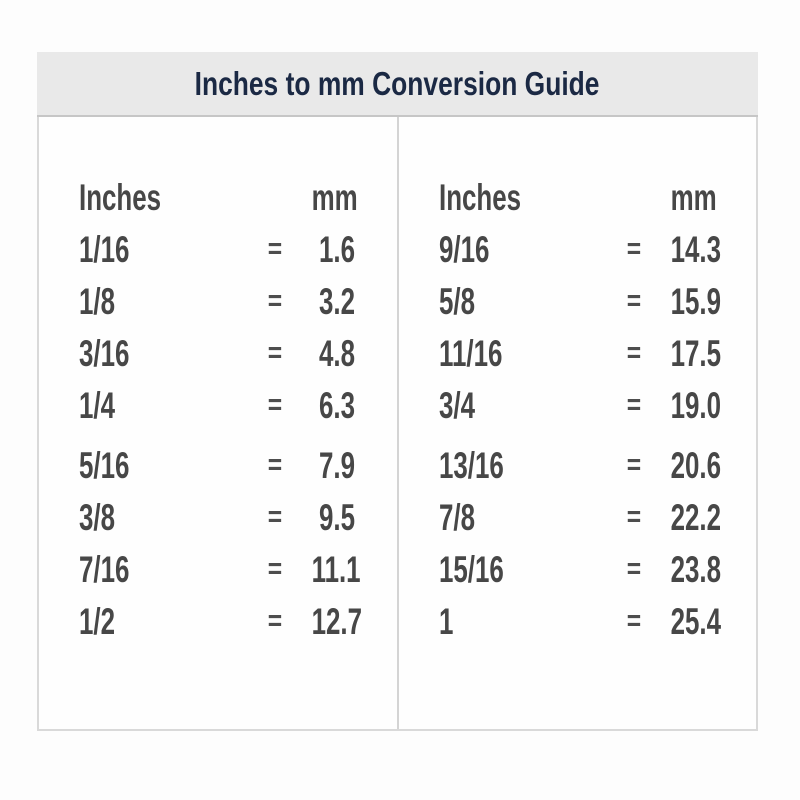 The height and width of the screenshot is (800, 800). What do you see at coordinates (97, 301) in the screenshot?
I see `inches-value: 1/8` at bounding box center [97, 301].